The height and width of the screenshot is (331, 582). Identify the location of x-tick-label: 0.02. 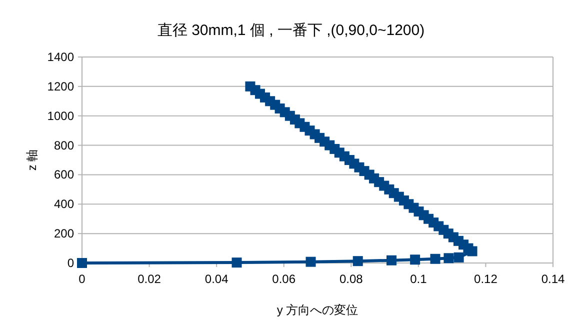
(150, 279).